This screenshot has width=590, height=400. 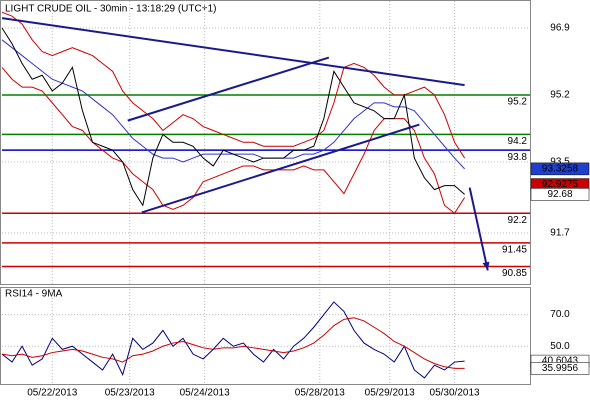 What do you see at coordinates (560, 233) in the screenshot?
I see `y-tick-label: 91.7` at bounding box center [560, 233].